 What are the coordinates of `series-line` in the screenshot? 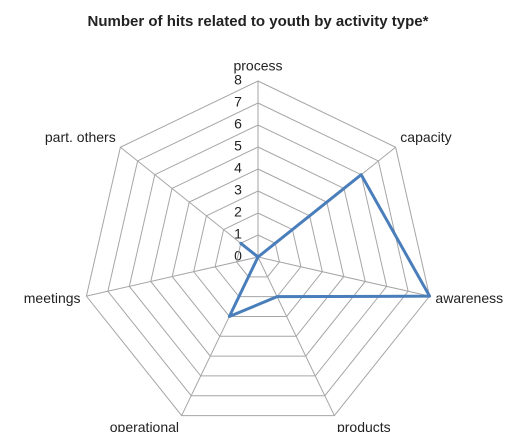 It's located at (329, 245).